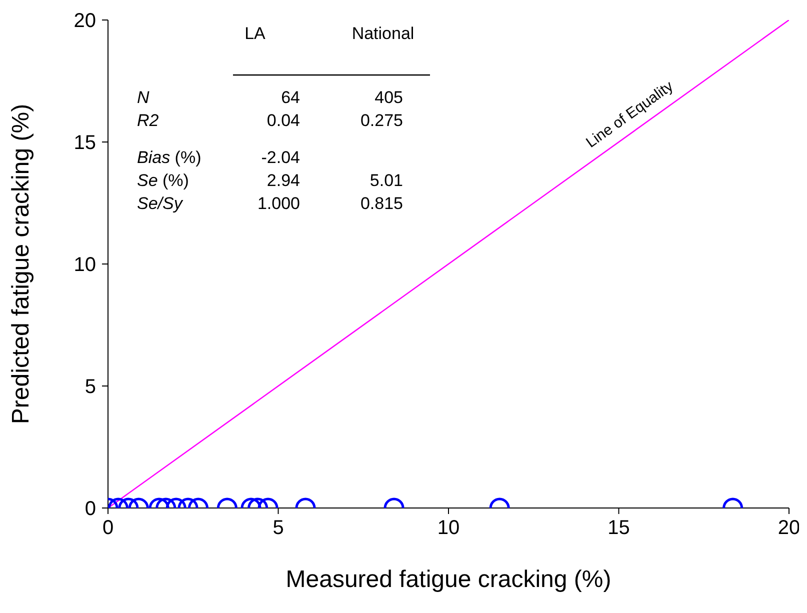 This screenshot has height=613, width=807. Describe the element at coordinates (383, 34) in the screenshot. I see `annotation: National` at that location.